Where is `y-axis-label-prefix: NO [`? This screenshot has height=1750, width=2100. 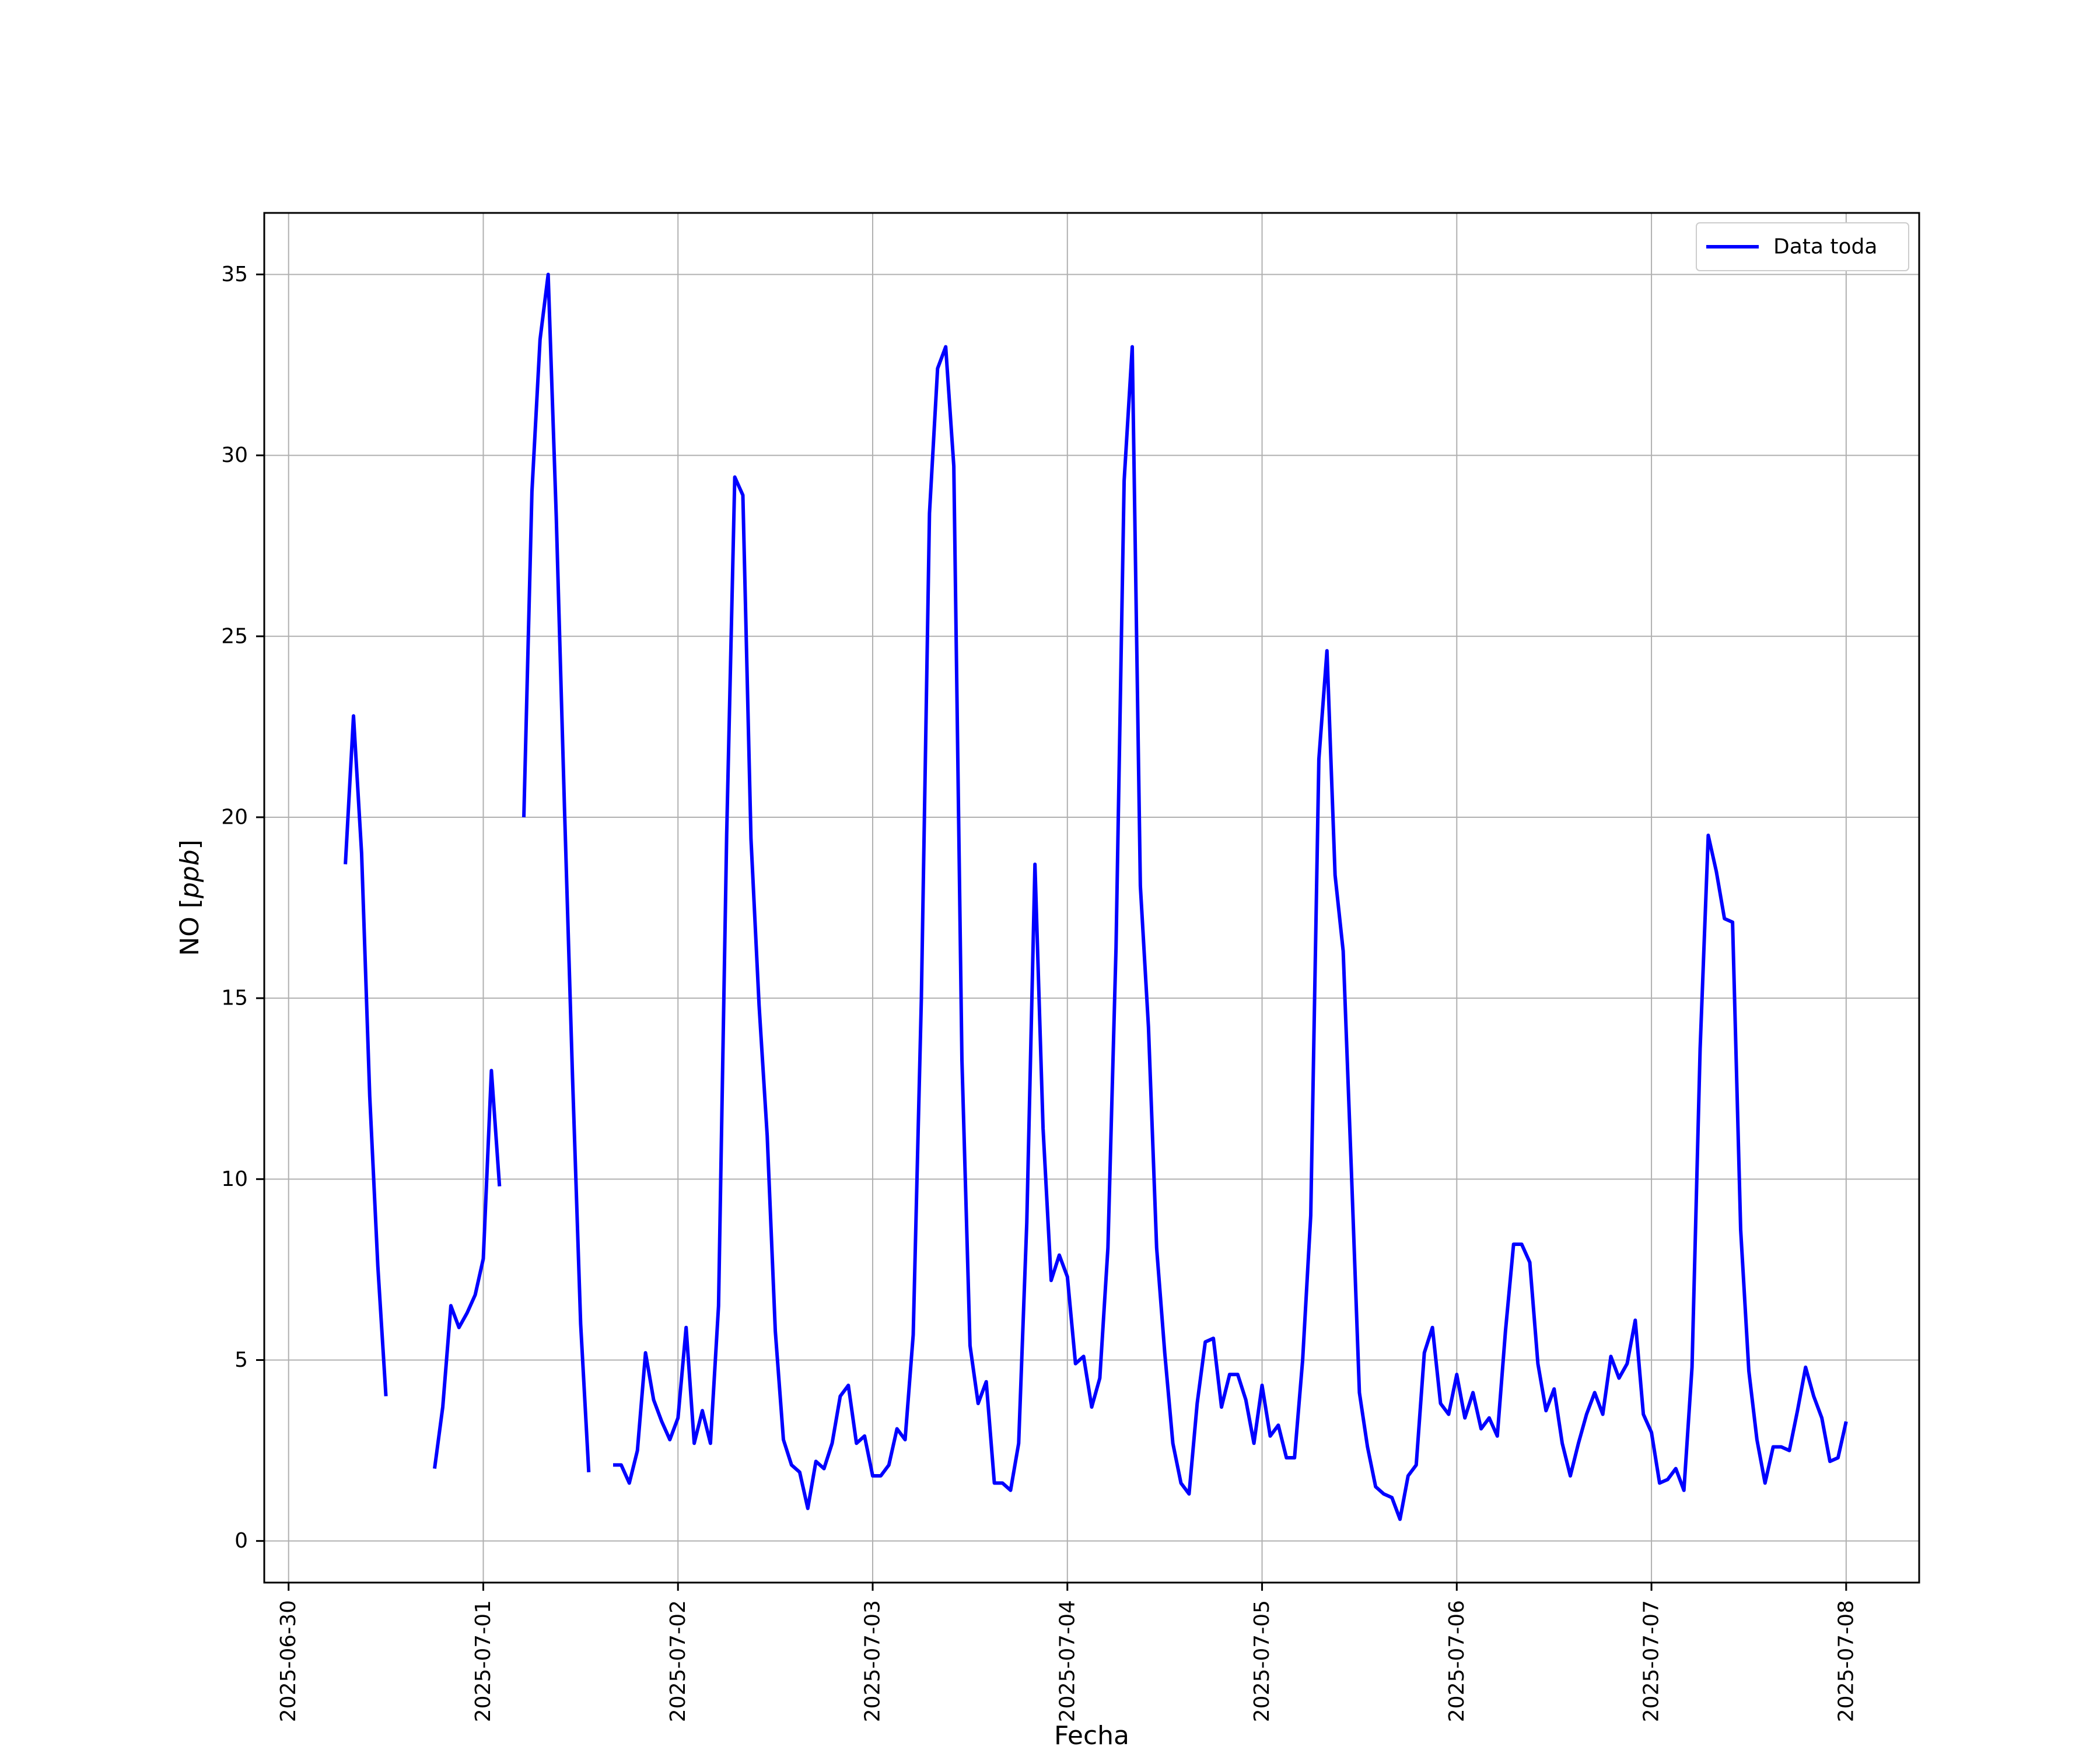
y-axis-label-prefix: NO [ is located at coordinates (190, 927).